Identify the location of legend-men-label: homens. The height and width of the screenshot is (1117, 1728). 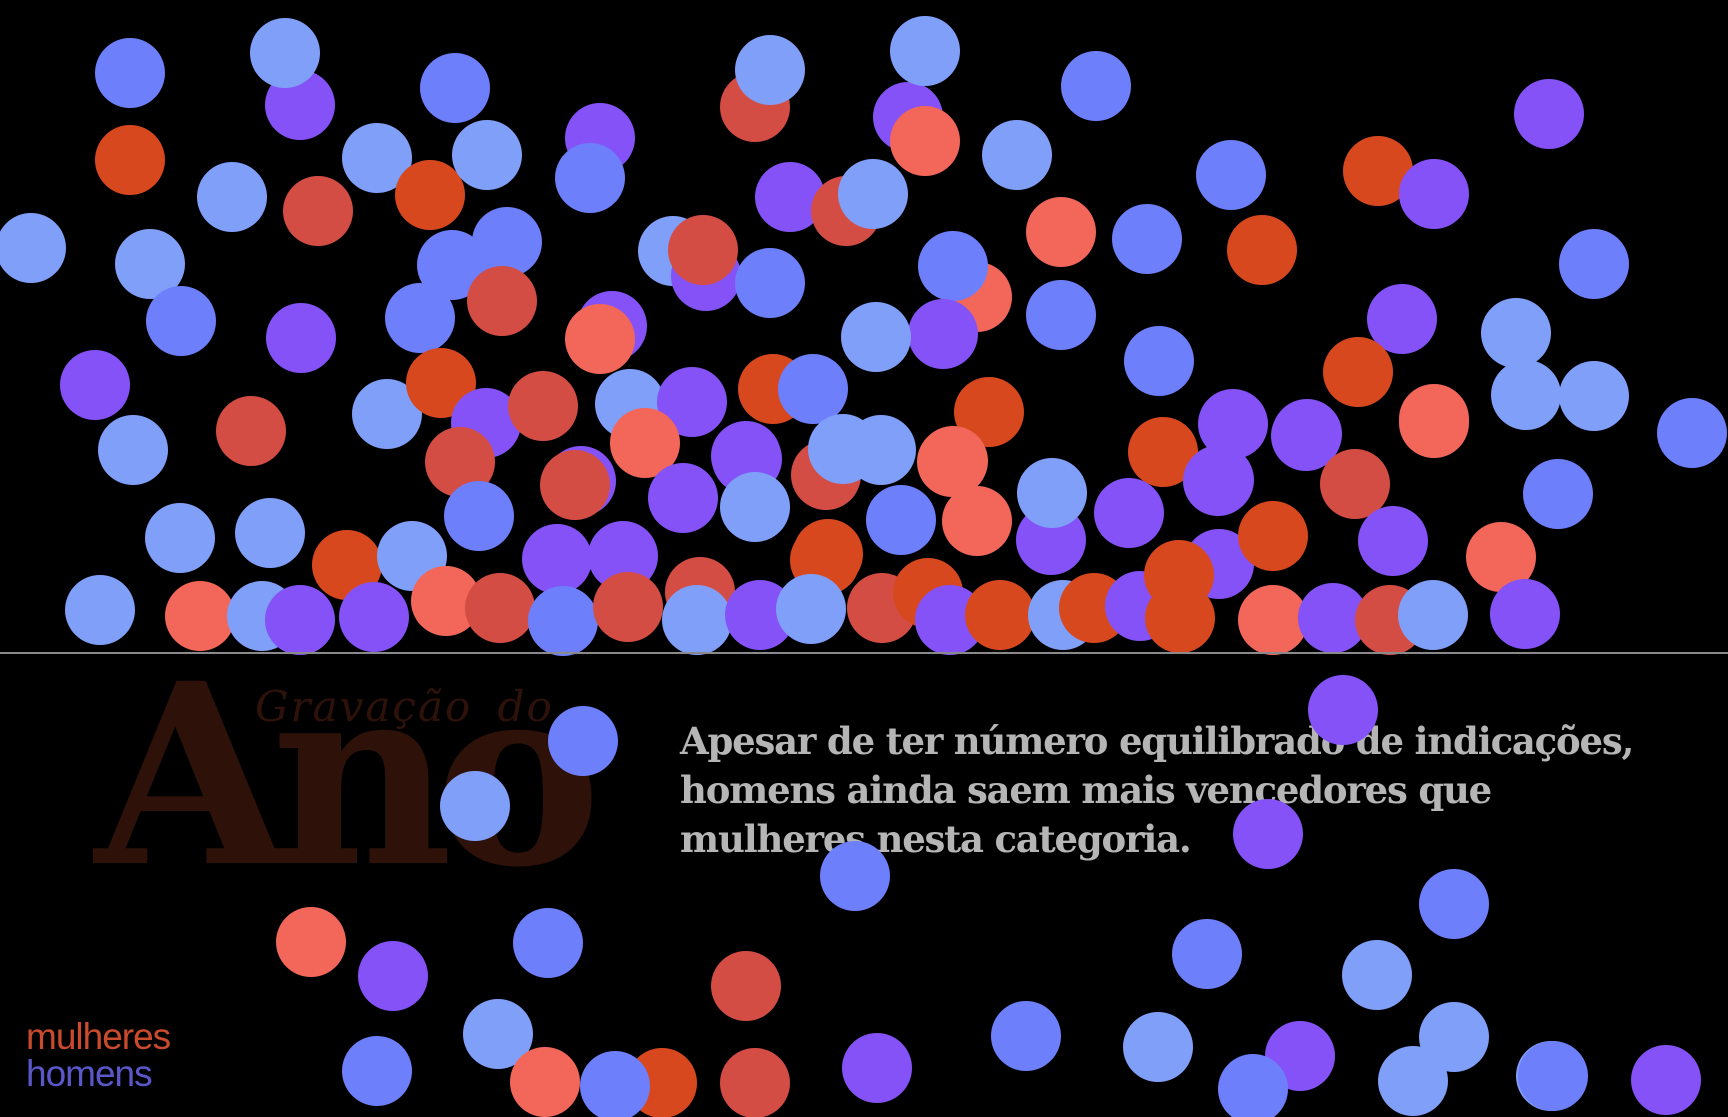
(89, 1073).